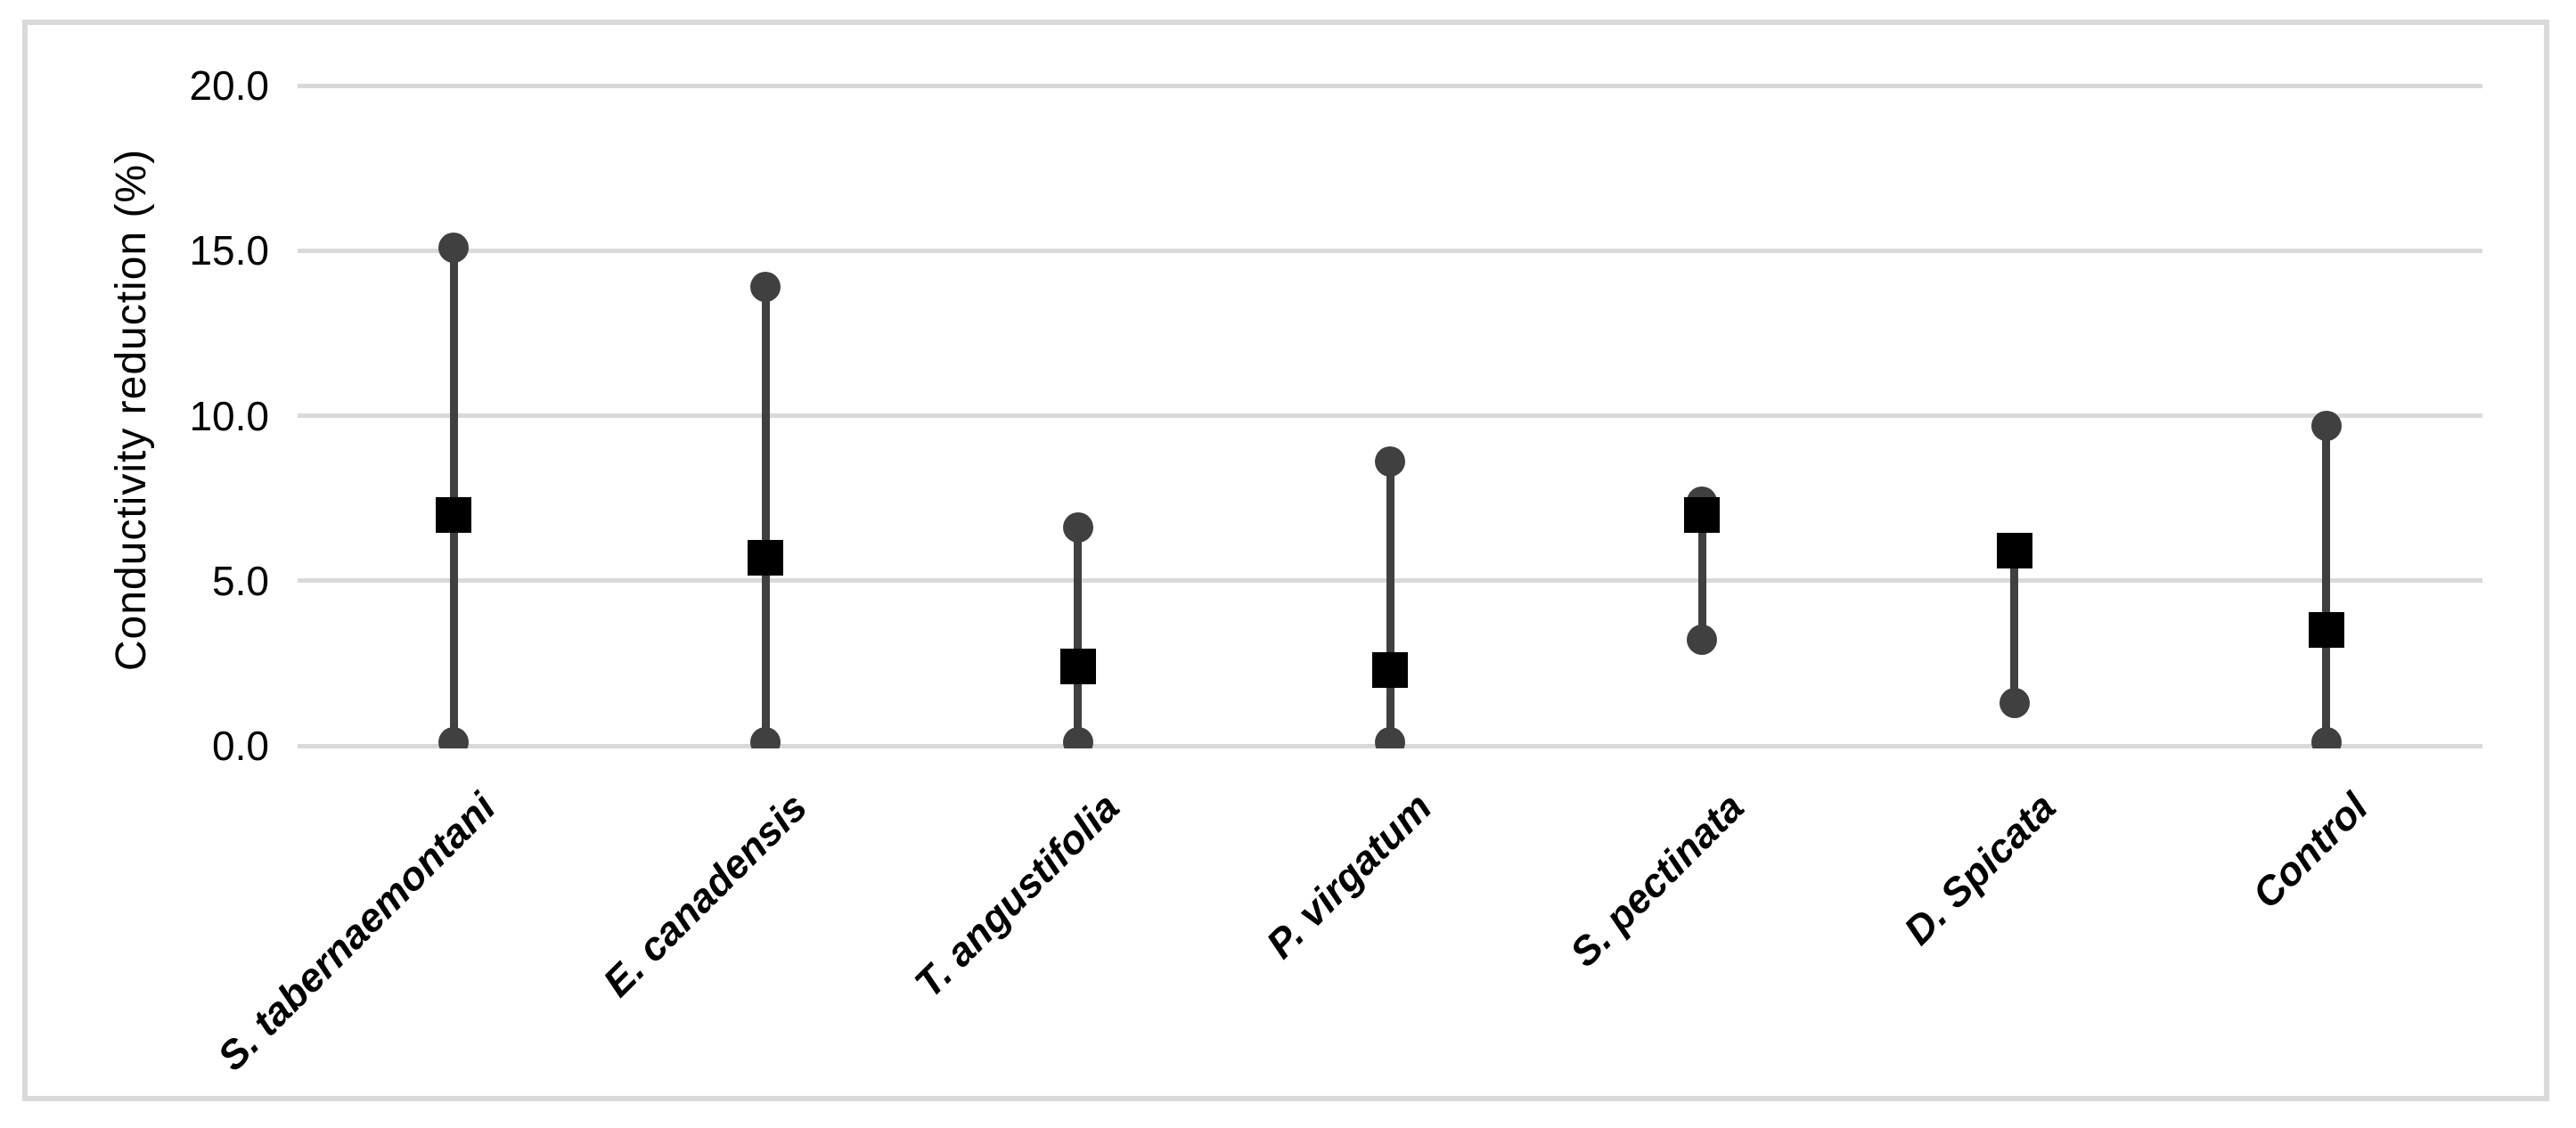 The height and width of the screenshot is (1128, 2576). I want to click on gridline-15.0, so click(1390, 250).